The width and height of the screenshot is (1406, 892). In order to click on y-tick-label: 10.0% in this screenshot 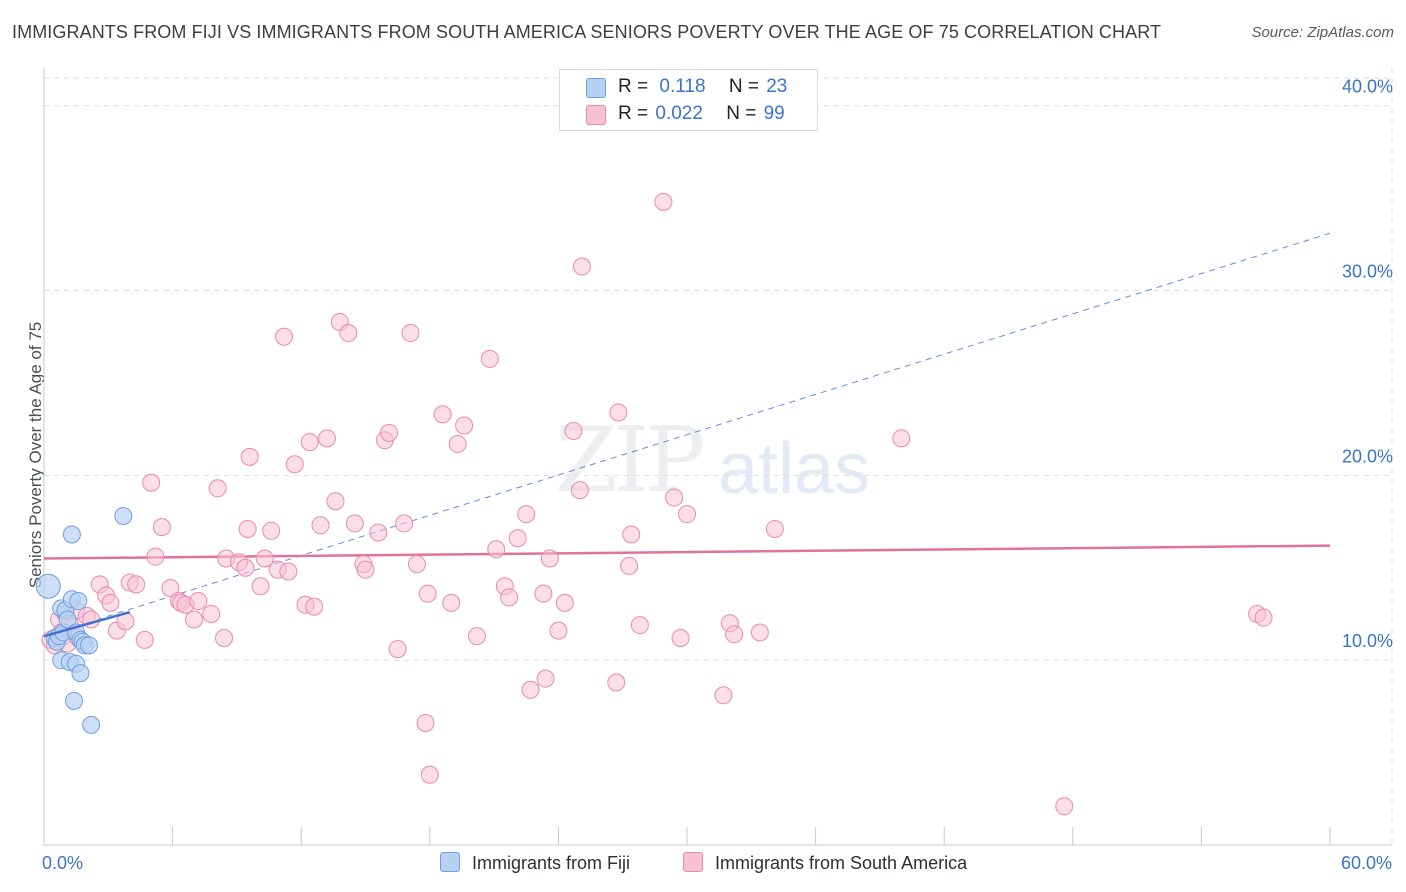, I will do `click(1367, 641)`.